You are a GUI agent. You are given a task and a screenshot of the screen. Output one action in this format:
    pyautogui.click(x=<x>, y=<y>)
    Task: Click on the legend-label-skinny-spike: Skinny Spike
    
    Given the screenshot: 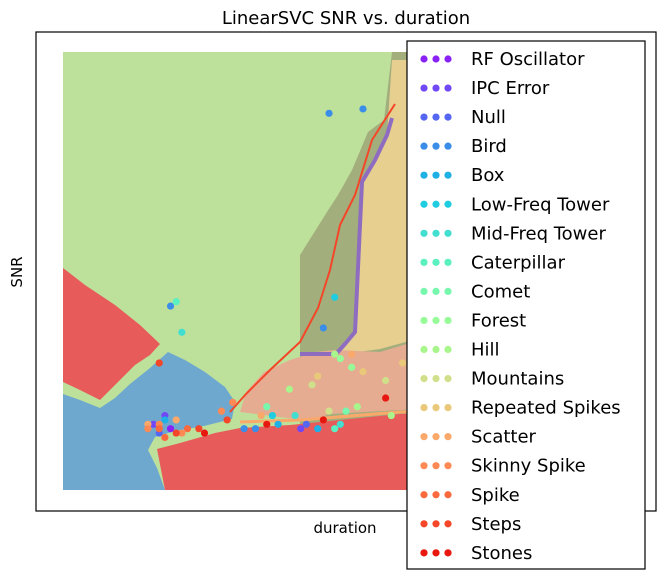 What is the action you would take?
    pyautogui.click(x=528, y=466)
    